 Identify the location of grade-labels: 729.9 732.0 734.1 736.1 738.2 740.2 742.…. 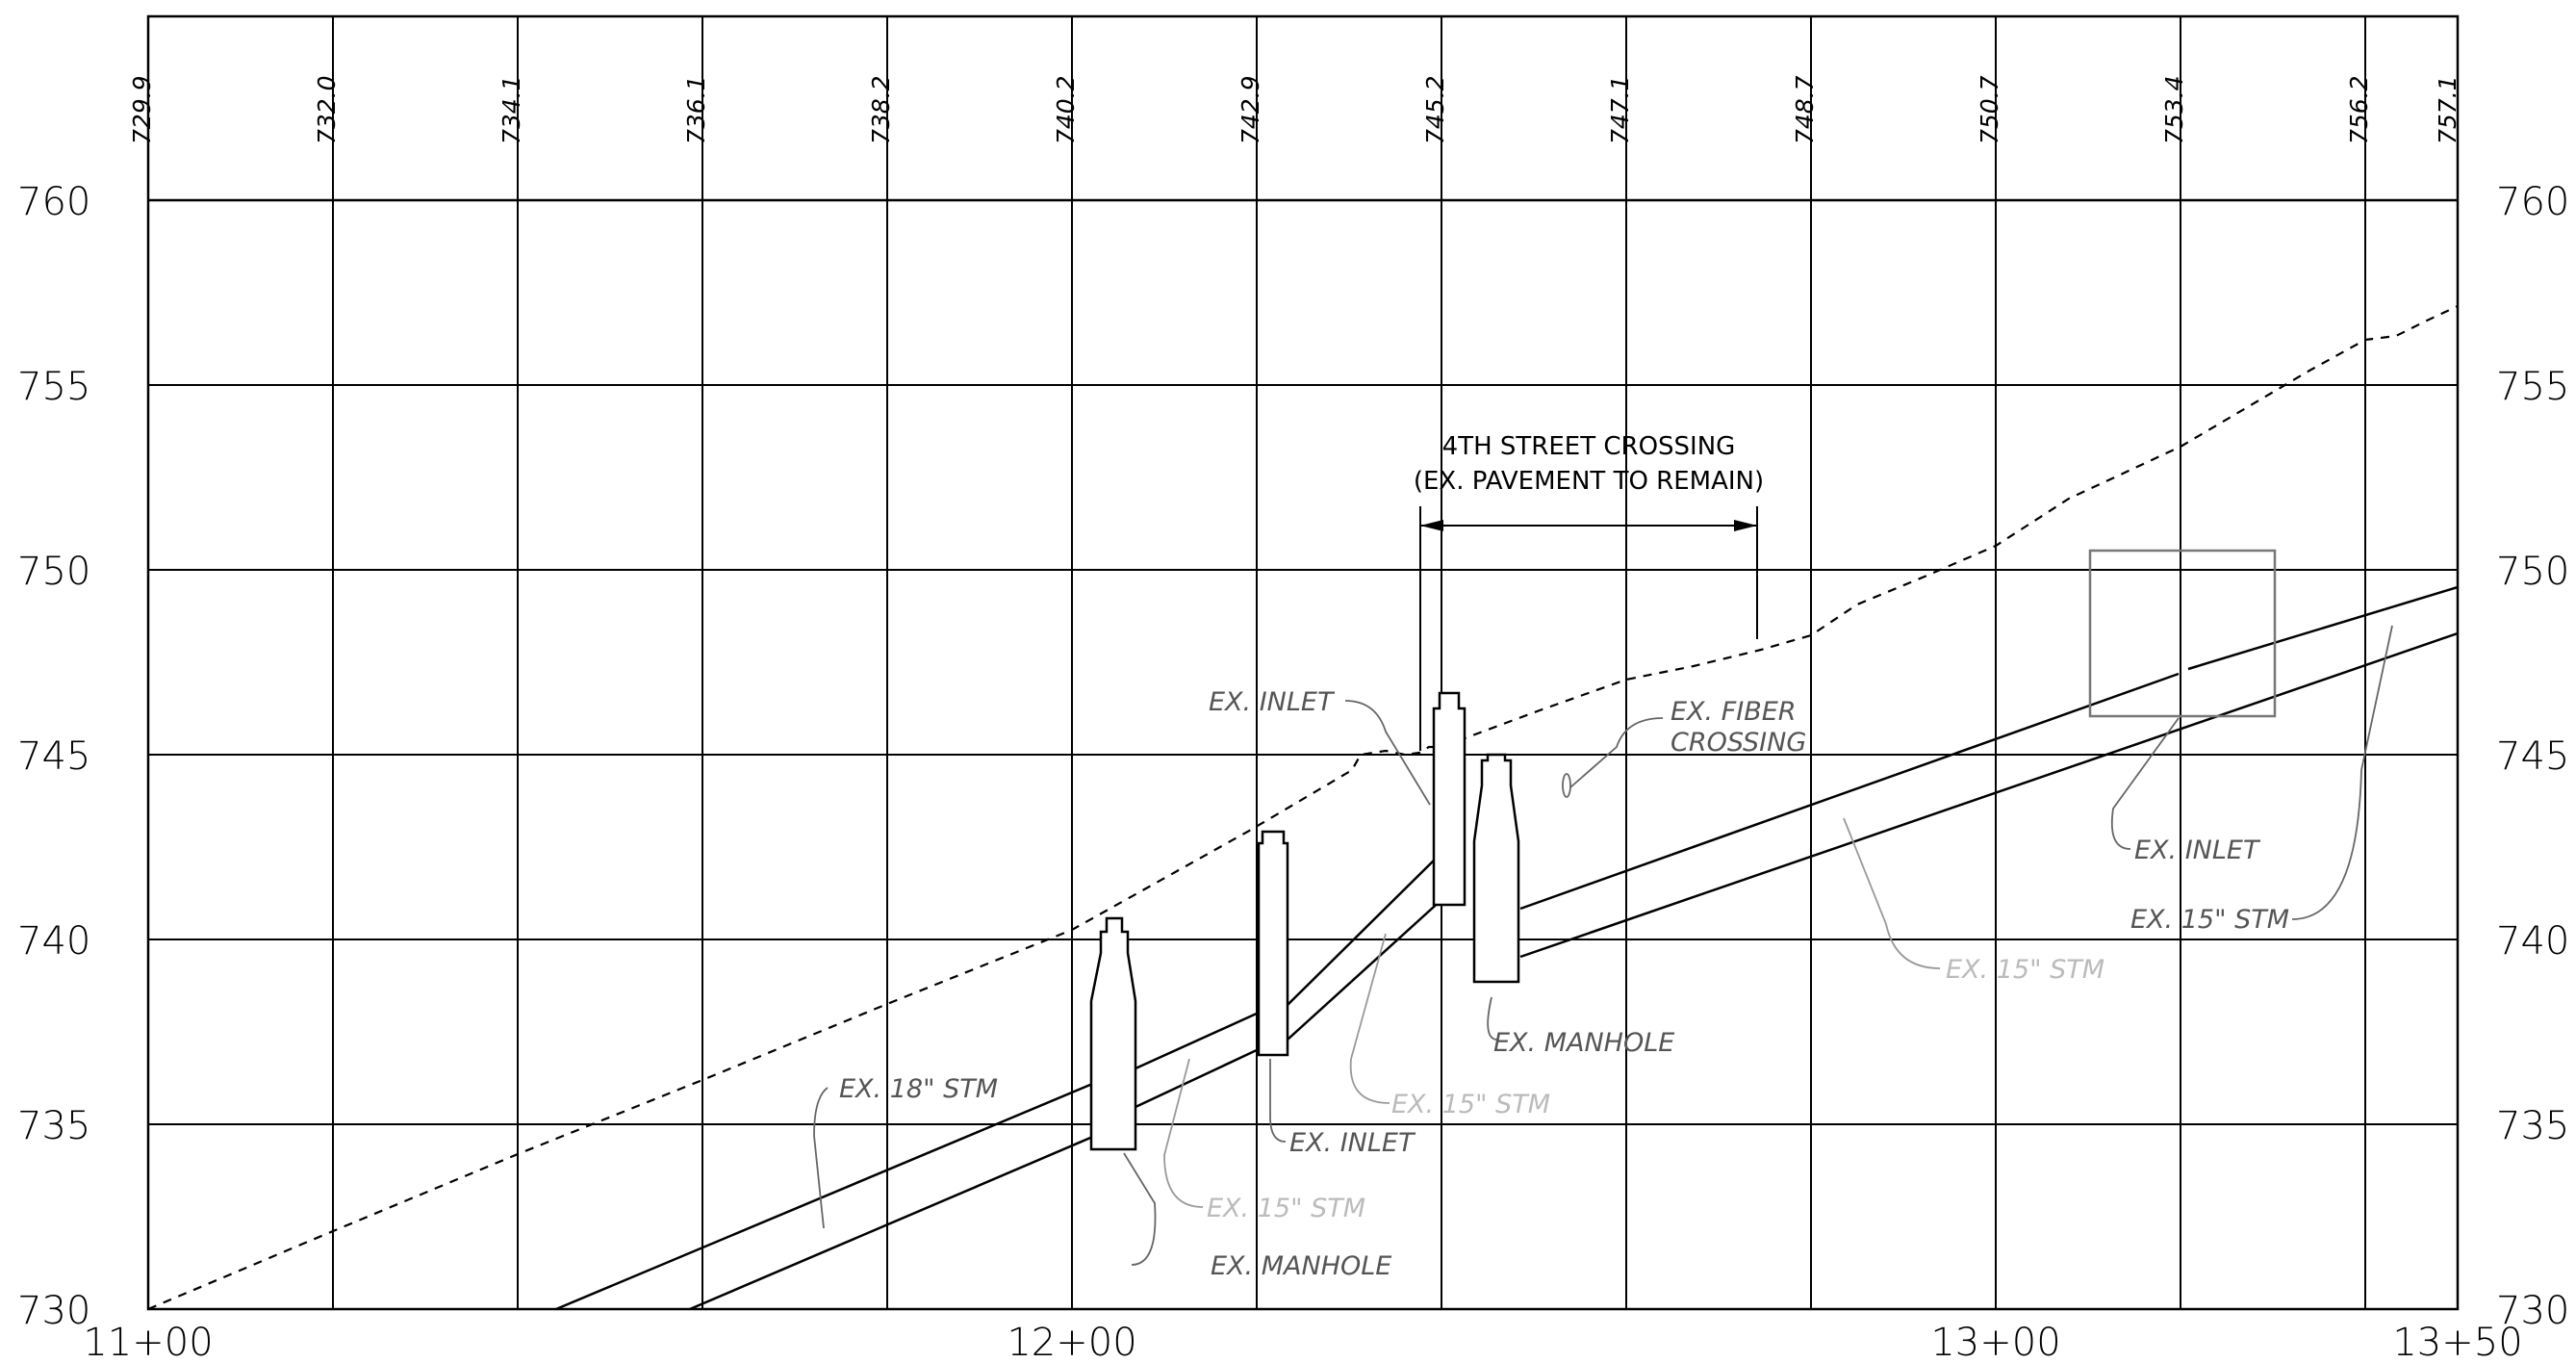
(1294, 110).